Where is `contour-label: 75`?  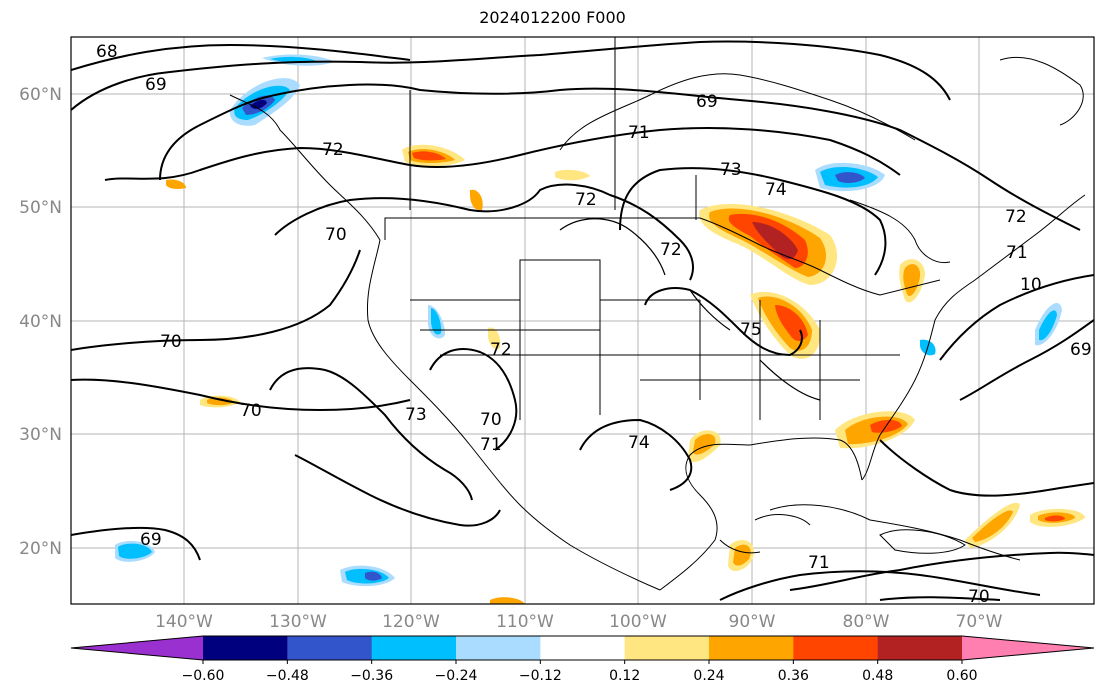
contour-label: 75 is located at coordinates (751, 330).